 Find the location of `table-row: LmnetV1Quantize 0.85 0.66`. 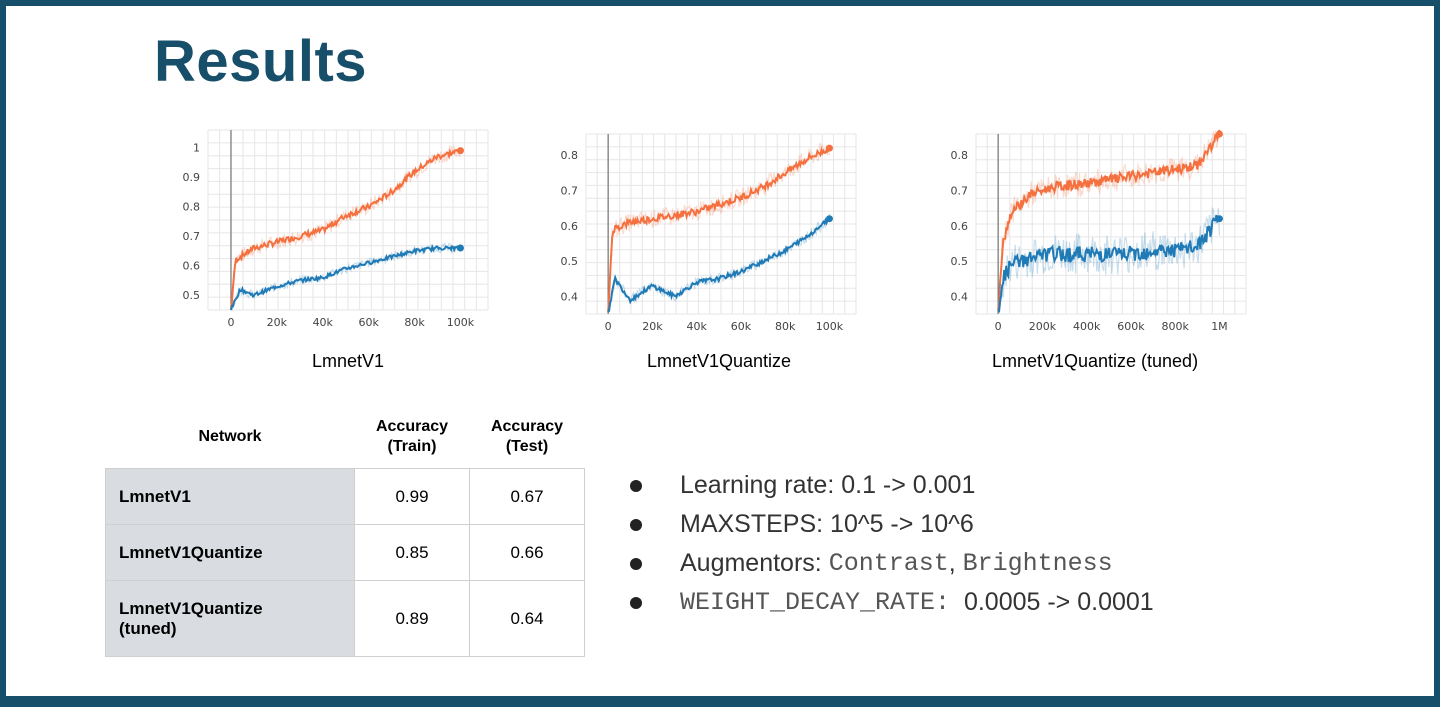

table-row: LmnetV1Quantize 0.85 0.66 is located at coordinates (345, 552).